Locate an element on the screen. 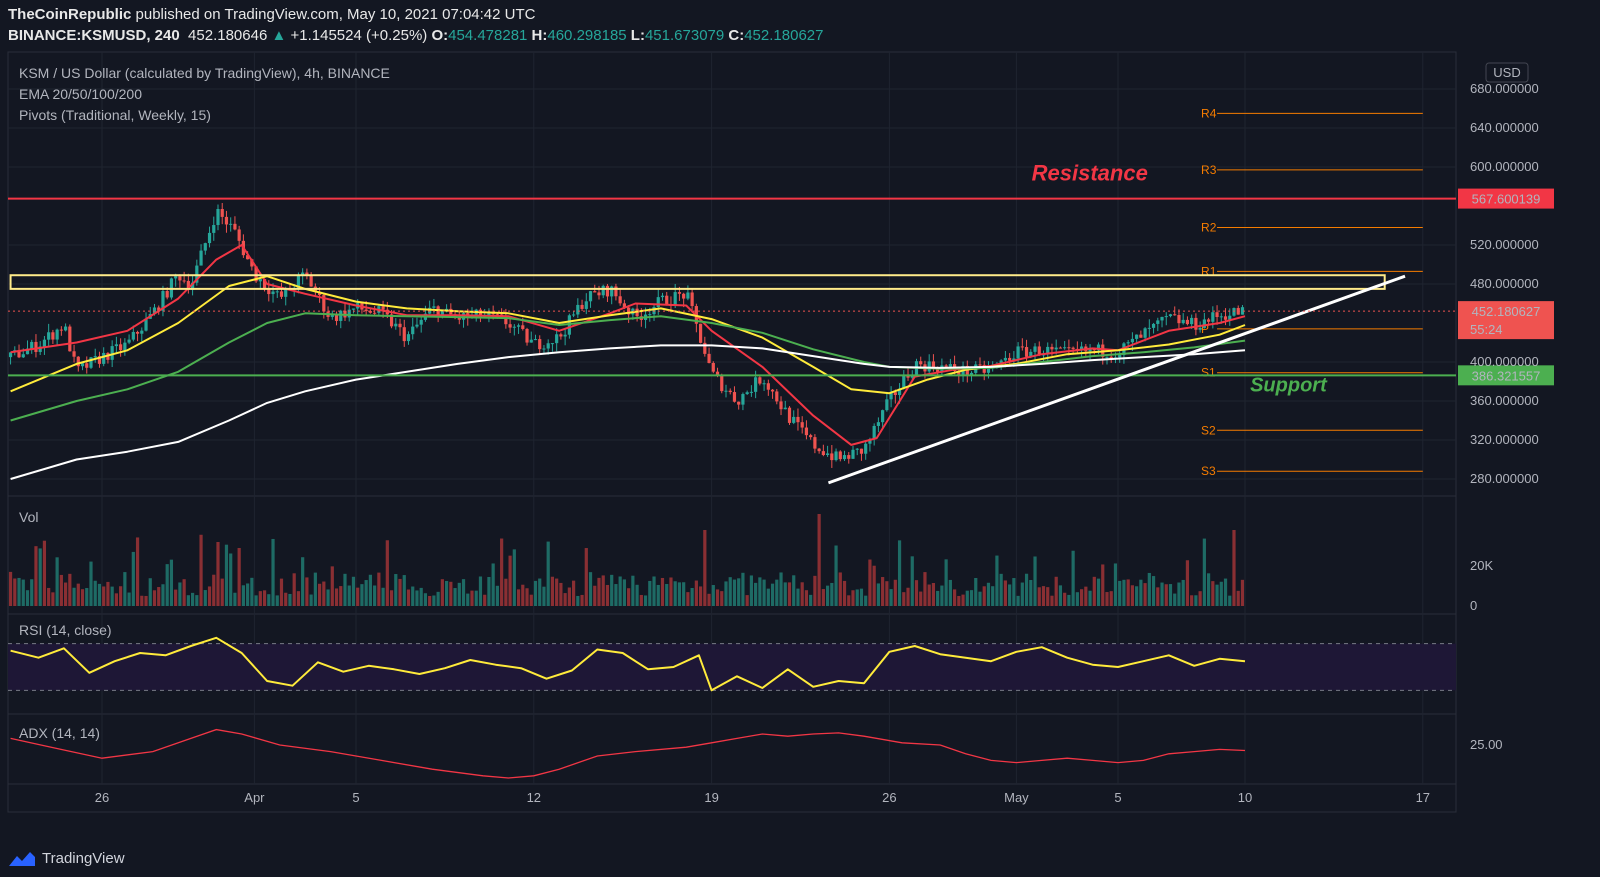 The image size is (1600, 877). symbol-label: BINANCE:KSMUSD, 240 is located at coordinates (94, 35).